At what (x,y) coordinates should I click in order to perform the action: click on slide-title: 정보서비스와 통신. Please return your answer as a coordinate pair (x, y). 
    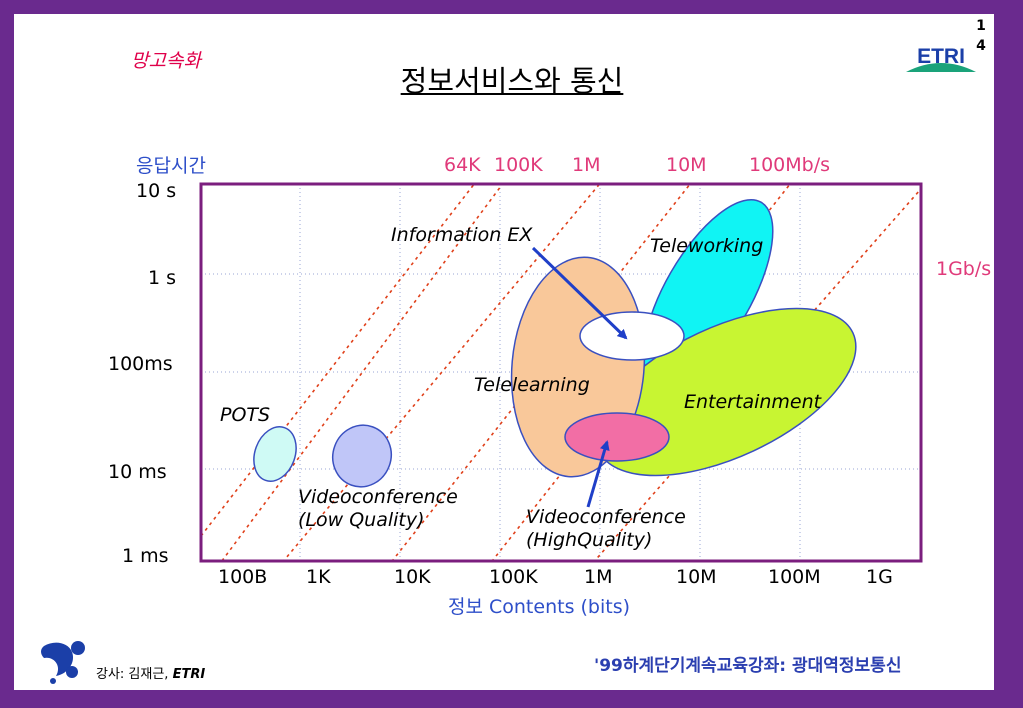
    Looking at the image, I should click on (512, 81).